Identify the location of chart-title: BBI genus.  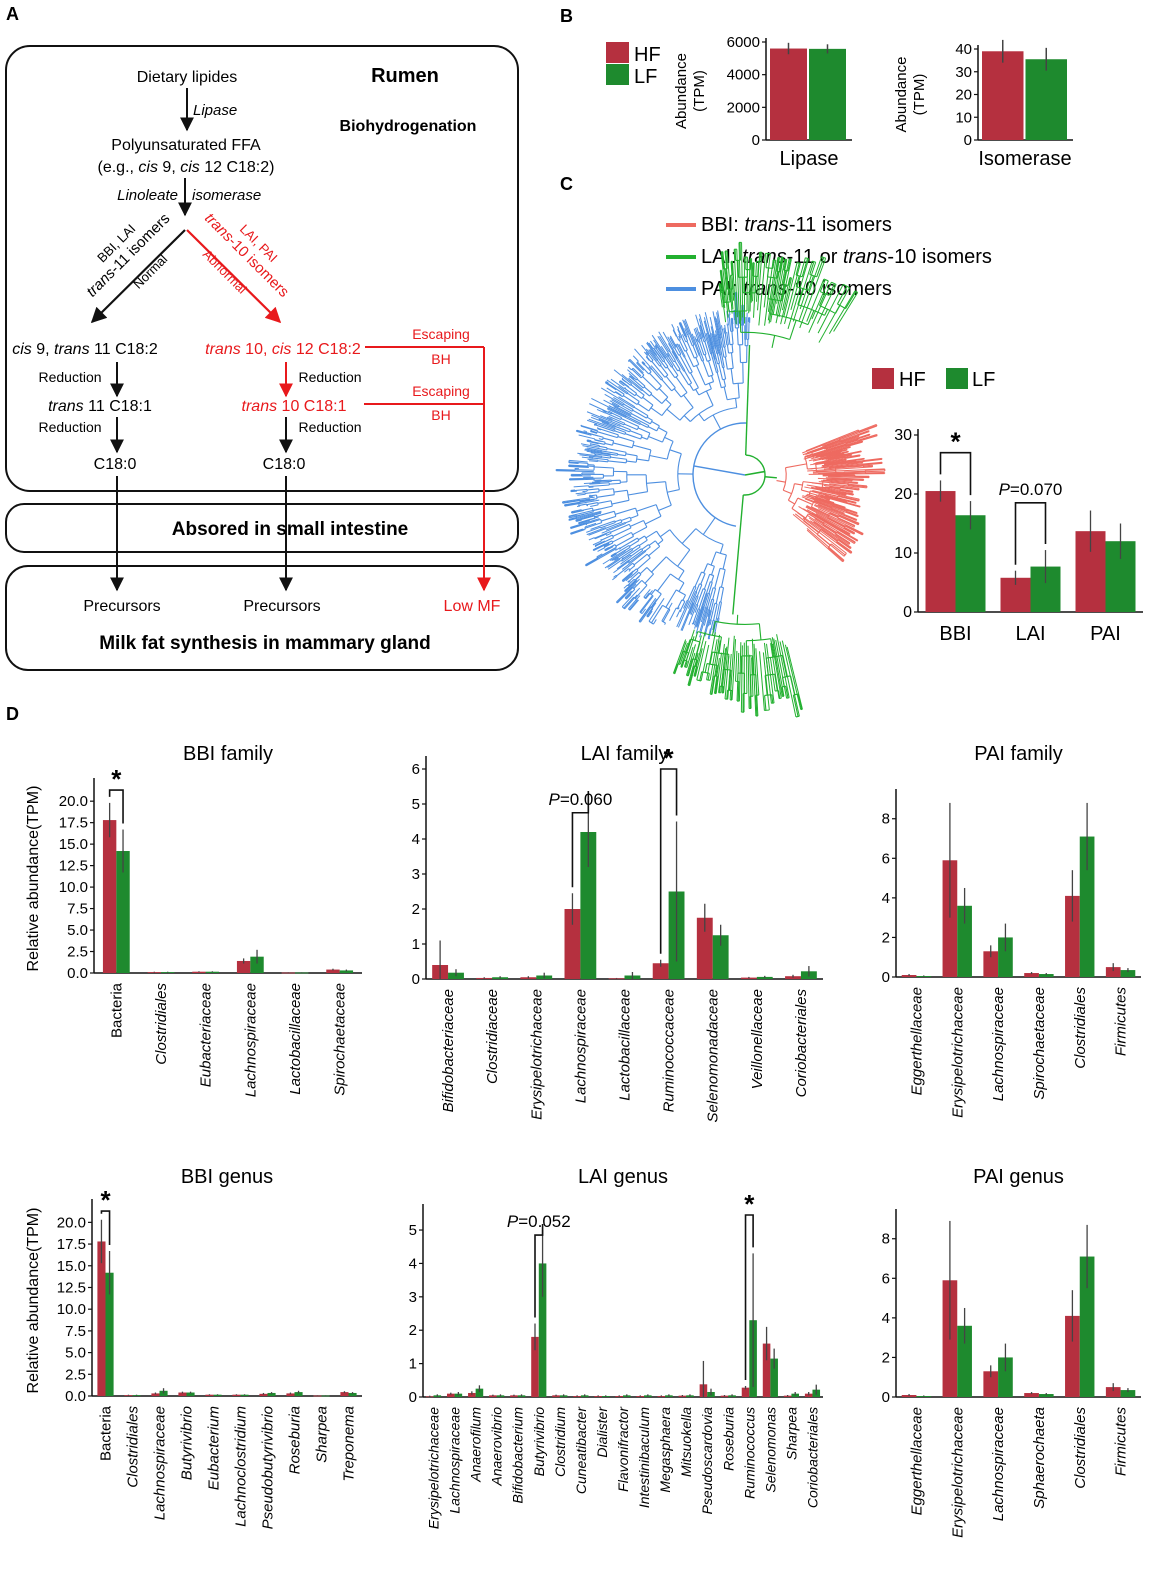
(227, 1177).